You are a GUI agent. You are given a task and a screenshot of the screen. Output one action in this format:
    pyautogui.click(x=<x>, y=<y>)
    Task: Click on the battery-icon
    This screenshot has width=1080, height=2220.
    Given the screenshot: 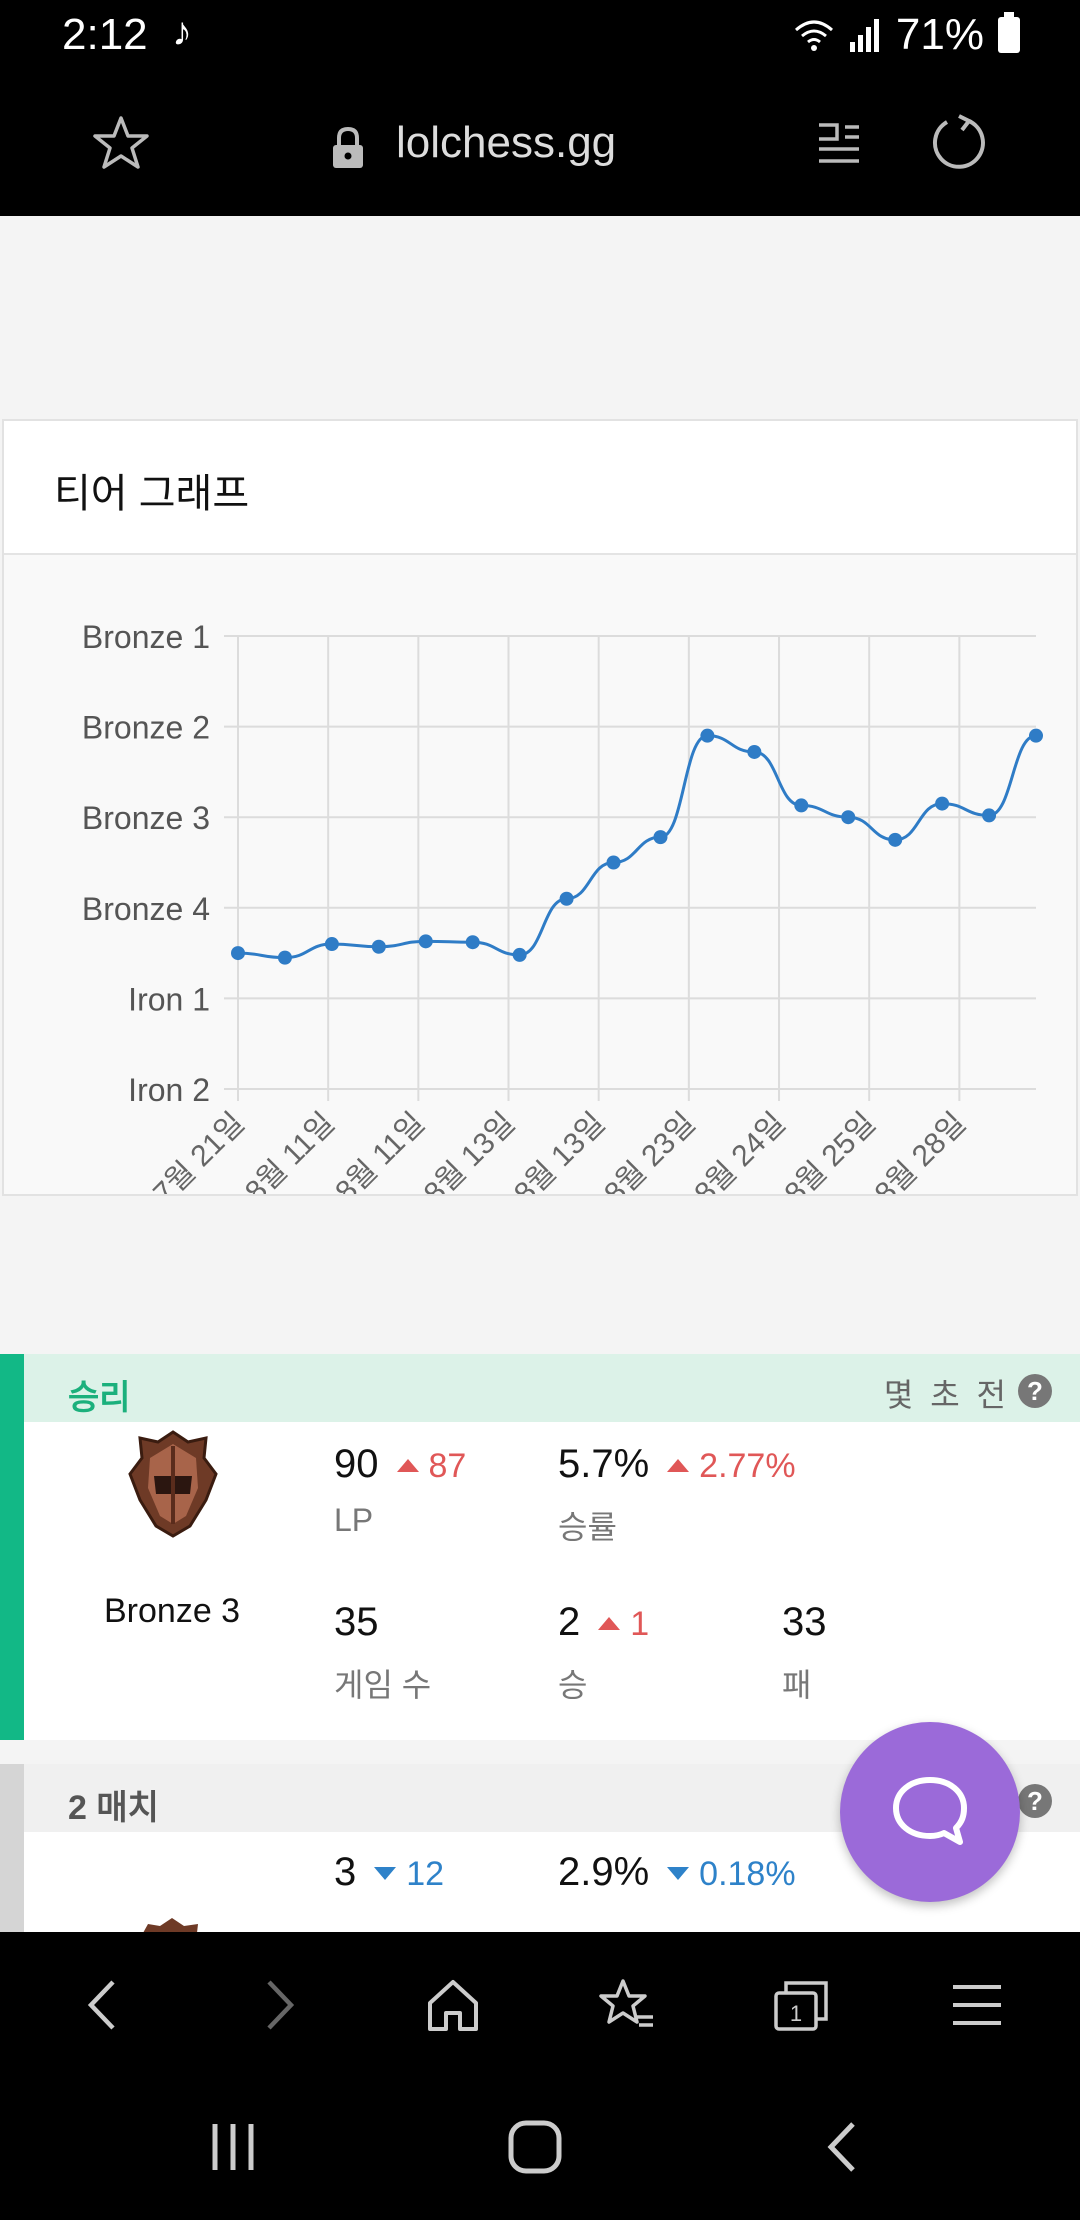 What is the action you would take?
    pyautogui.click(x=1009, y=32)
    